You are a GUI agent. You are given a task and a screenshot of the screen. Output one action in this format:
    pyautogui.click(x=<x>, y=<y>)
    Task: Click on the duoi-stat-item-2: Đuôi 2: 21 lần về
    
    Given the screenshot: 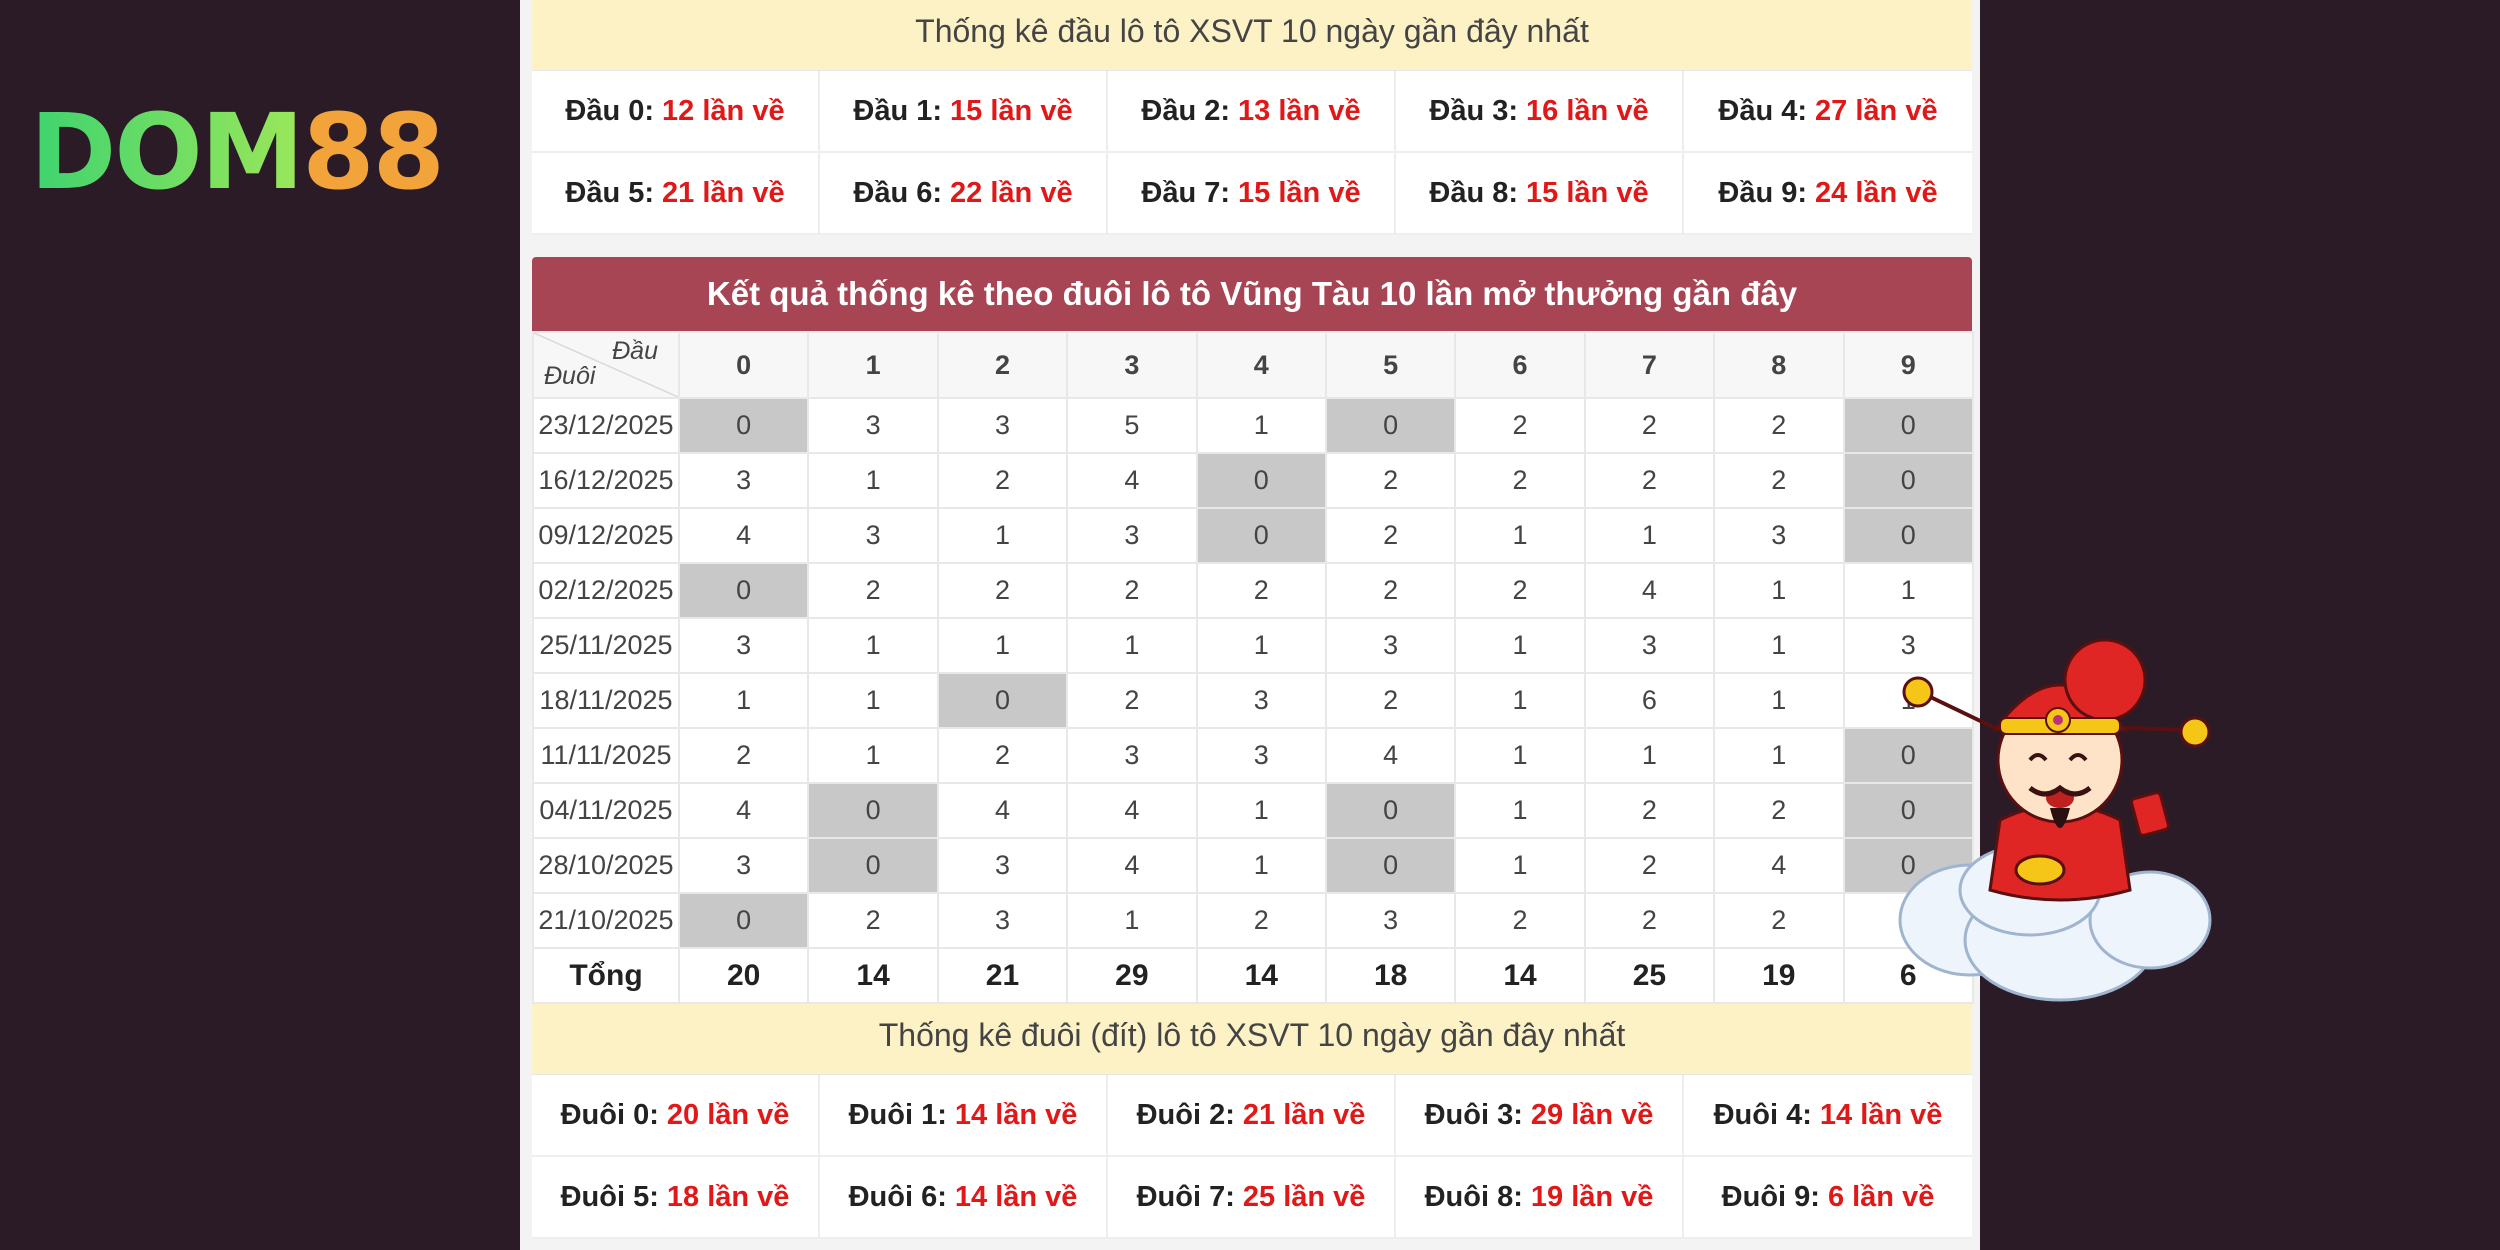 What is the action you would take?
    pyautogui.click(x=1252, y=1116)
    